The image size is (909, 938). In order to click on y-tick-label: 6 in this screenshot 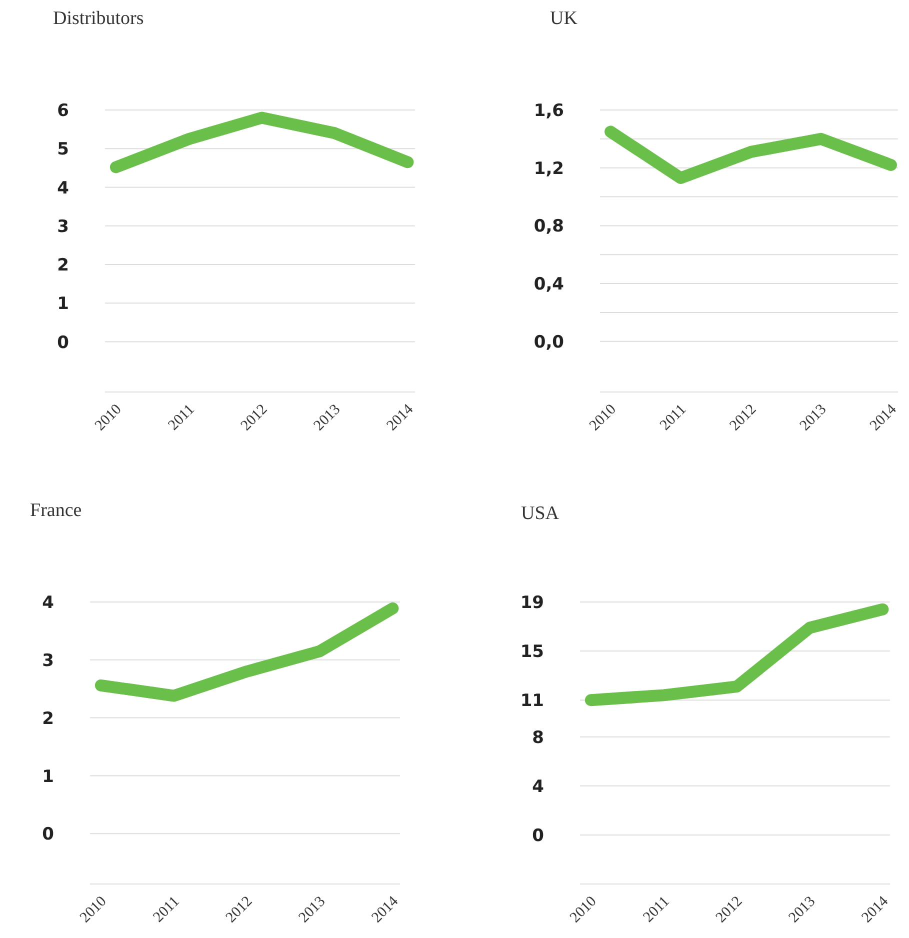, I will do `click(63, 111)`.